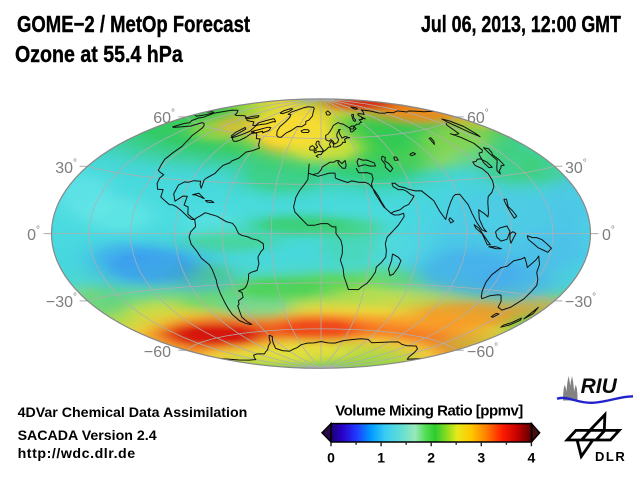 The width and height of the screenshot is (640, 480). I want to click on svg-text: DLR, so click(610, 456).